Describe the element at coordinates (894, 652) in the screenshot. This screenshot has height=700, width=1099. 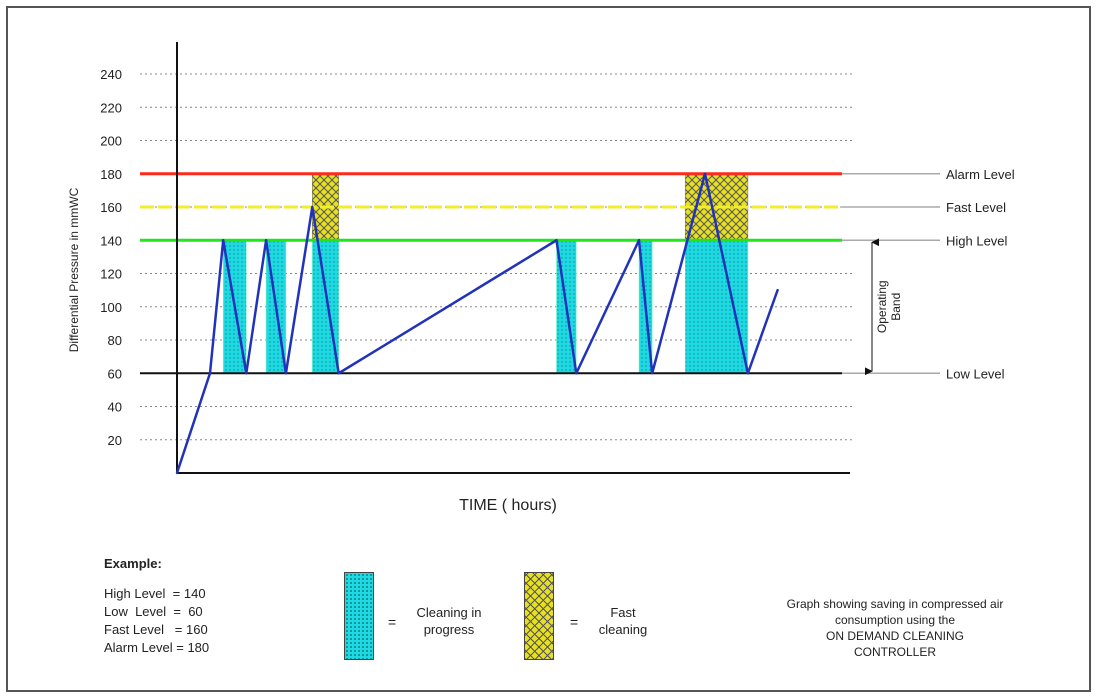
I see `caption-line4: CONTROLLER` at that location.